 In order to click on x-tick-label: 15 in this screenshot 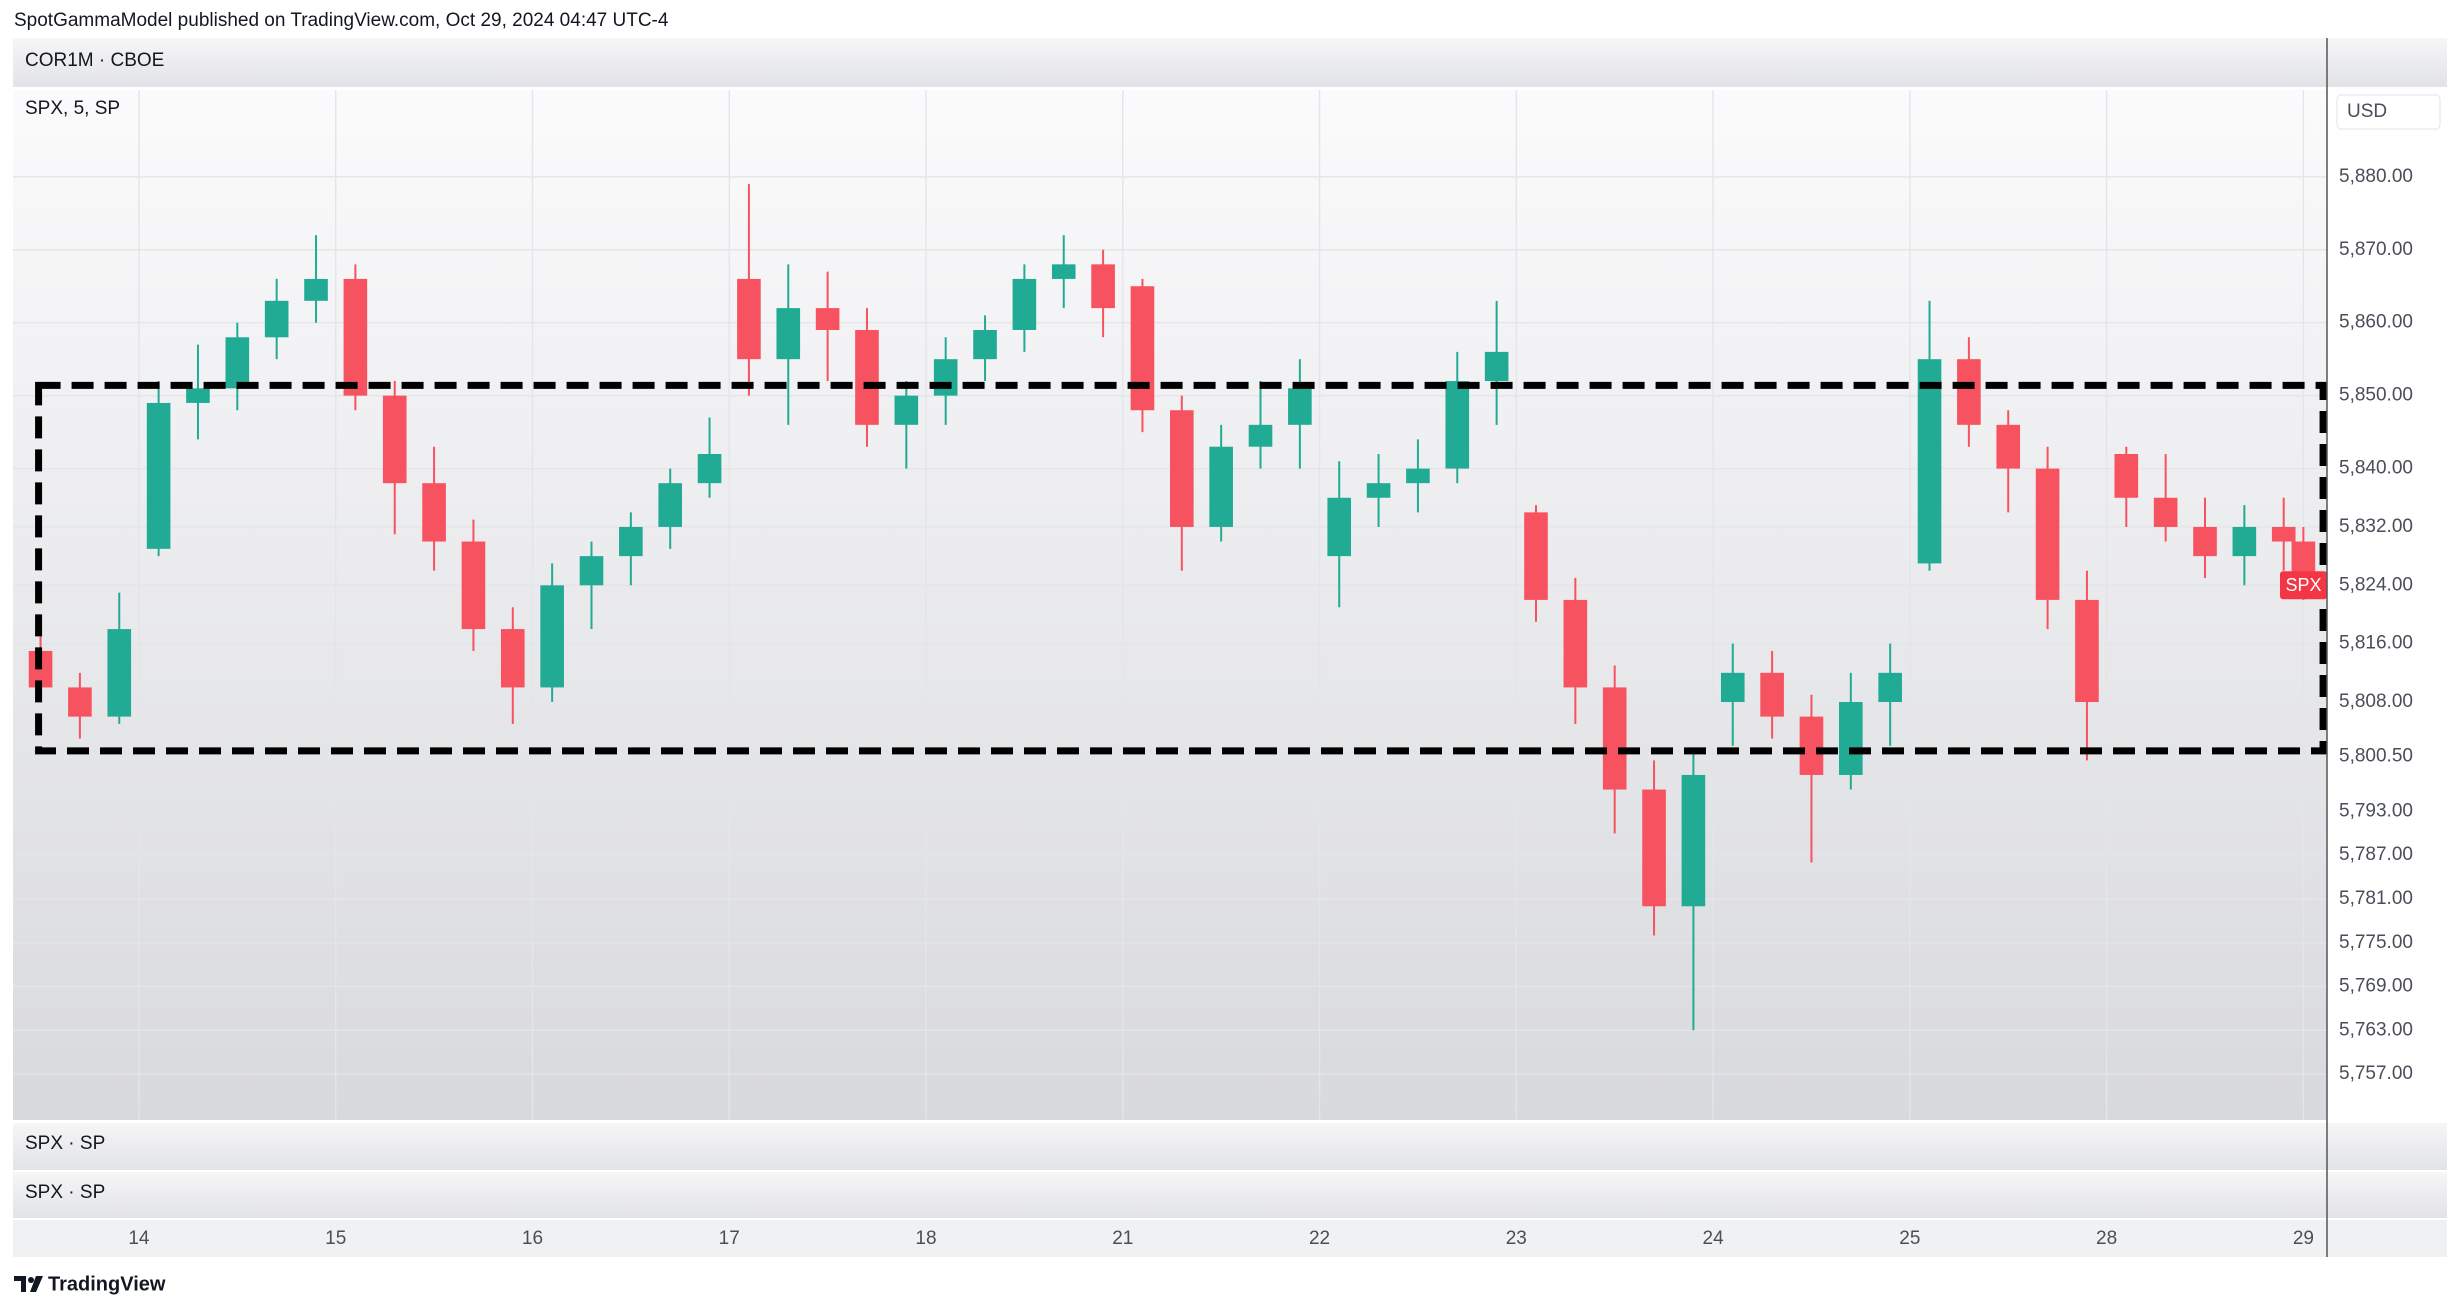, I will do `click(335, 1238)`.